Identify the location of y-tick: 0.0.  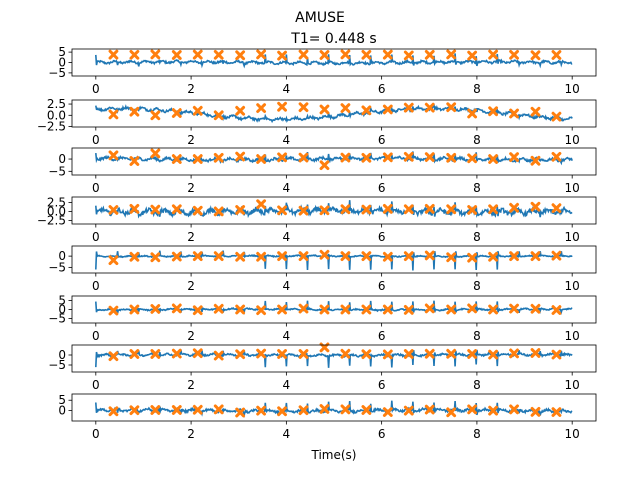
(59, 211).